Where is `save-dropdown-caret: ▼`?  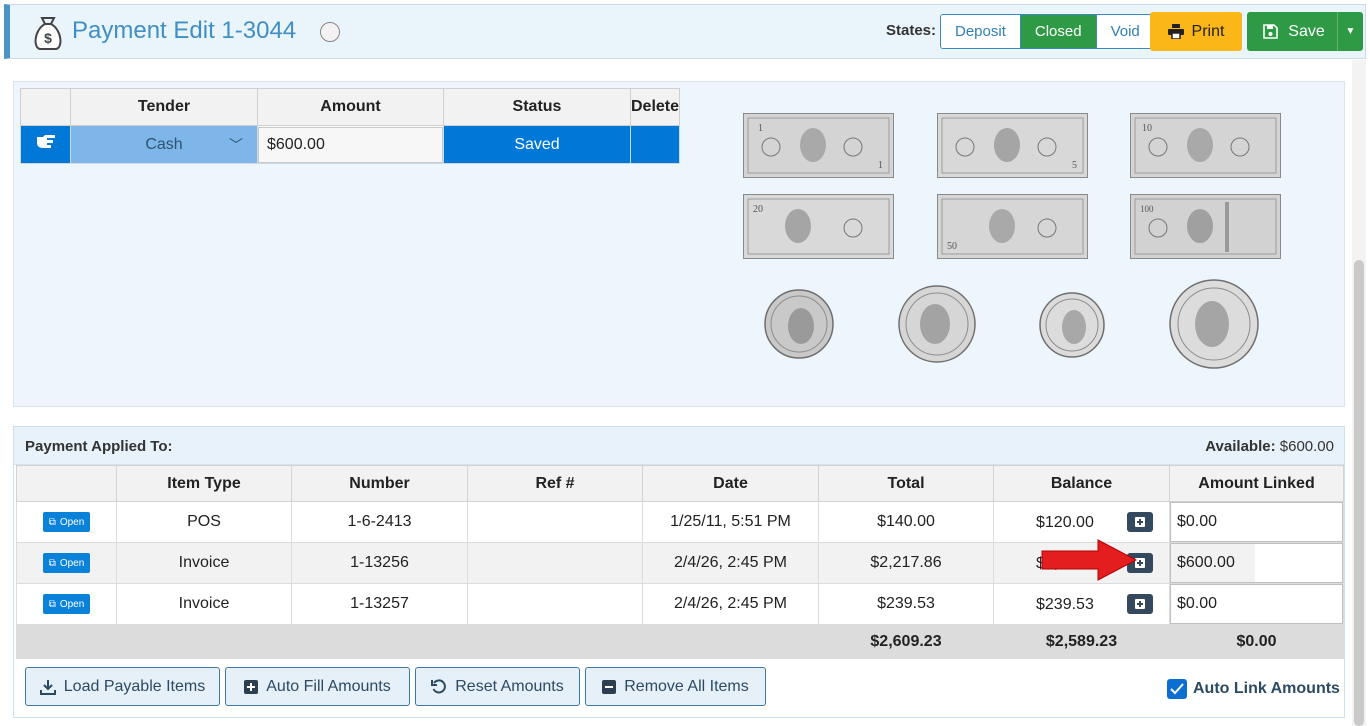
save-dropdown-caret: ▼ is located at coordinates (1350, 31).